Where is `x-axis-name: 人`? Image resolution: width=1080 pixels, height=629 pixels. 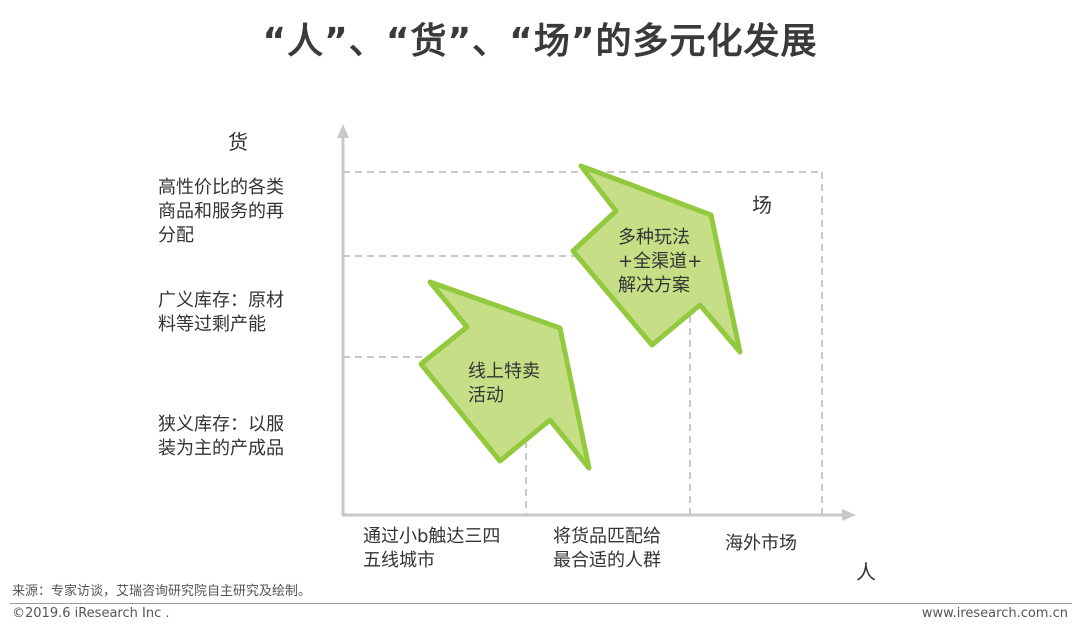
x-axis-name: 人 is located at coordinates (866, 572).